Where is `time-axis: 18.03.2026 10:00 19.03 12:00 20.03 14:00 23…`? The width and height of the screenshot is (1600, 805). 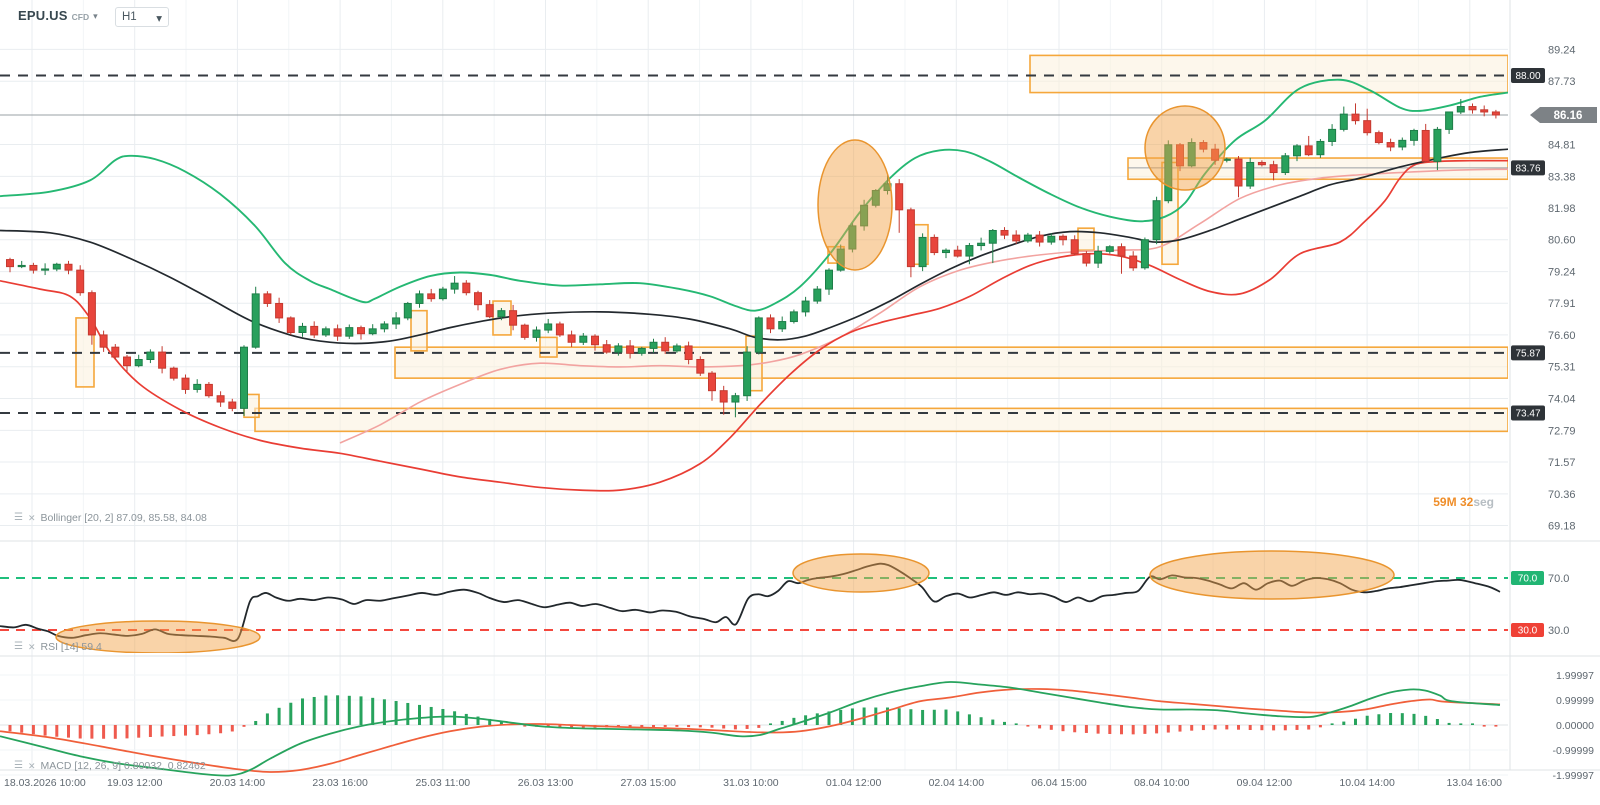
time-axis: 18.03.2026 10:00 19.03 12:00 20.03 14:00 23… is located at coordinates (753, 783).